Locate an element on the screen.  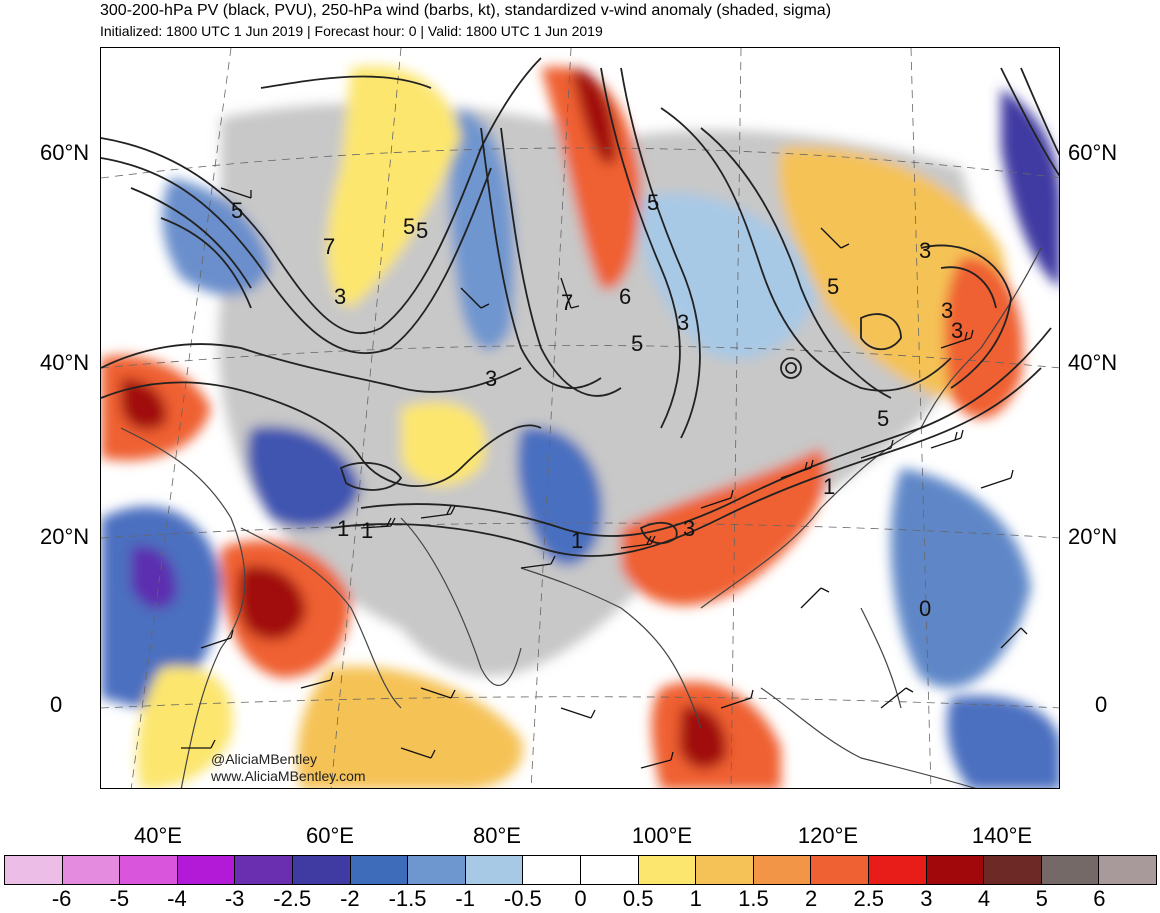
lat-label-left: 60°N is located at coordinates (65, 152).